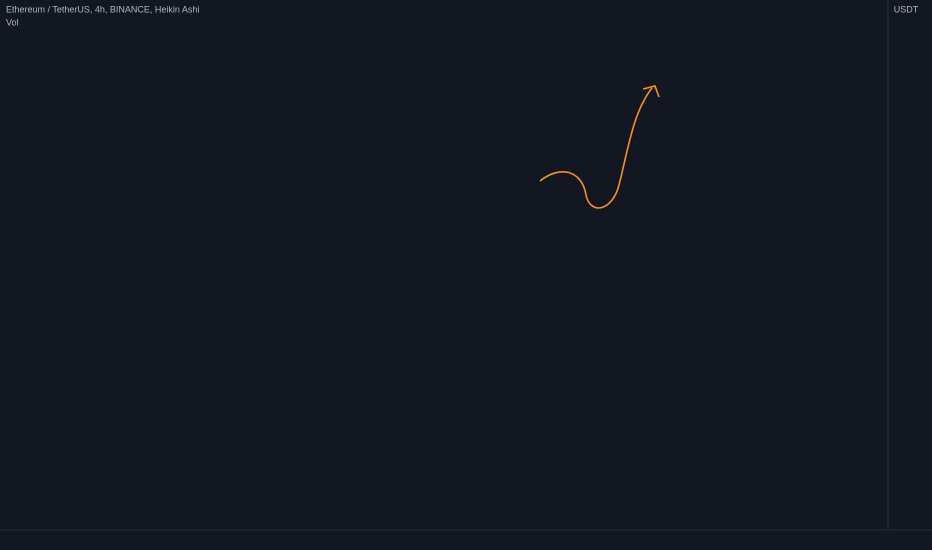 The height and width of the screenshot is (550, 932). What do you see at coordinates (12, 22) in the screenshot?
I see `volume-label: Vol` at bounding box center [12, 22].